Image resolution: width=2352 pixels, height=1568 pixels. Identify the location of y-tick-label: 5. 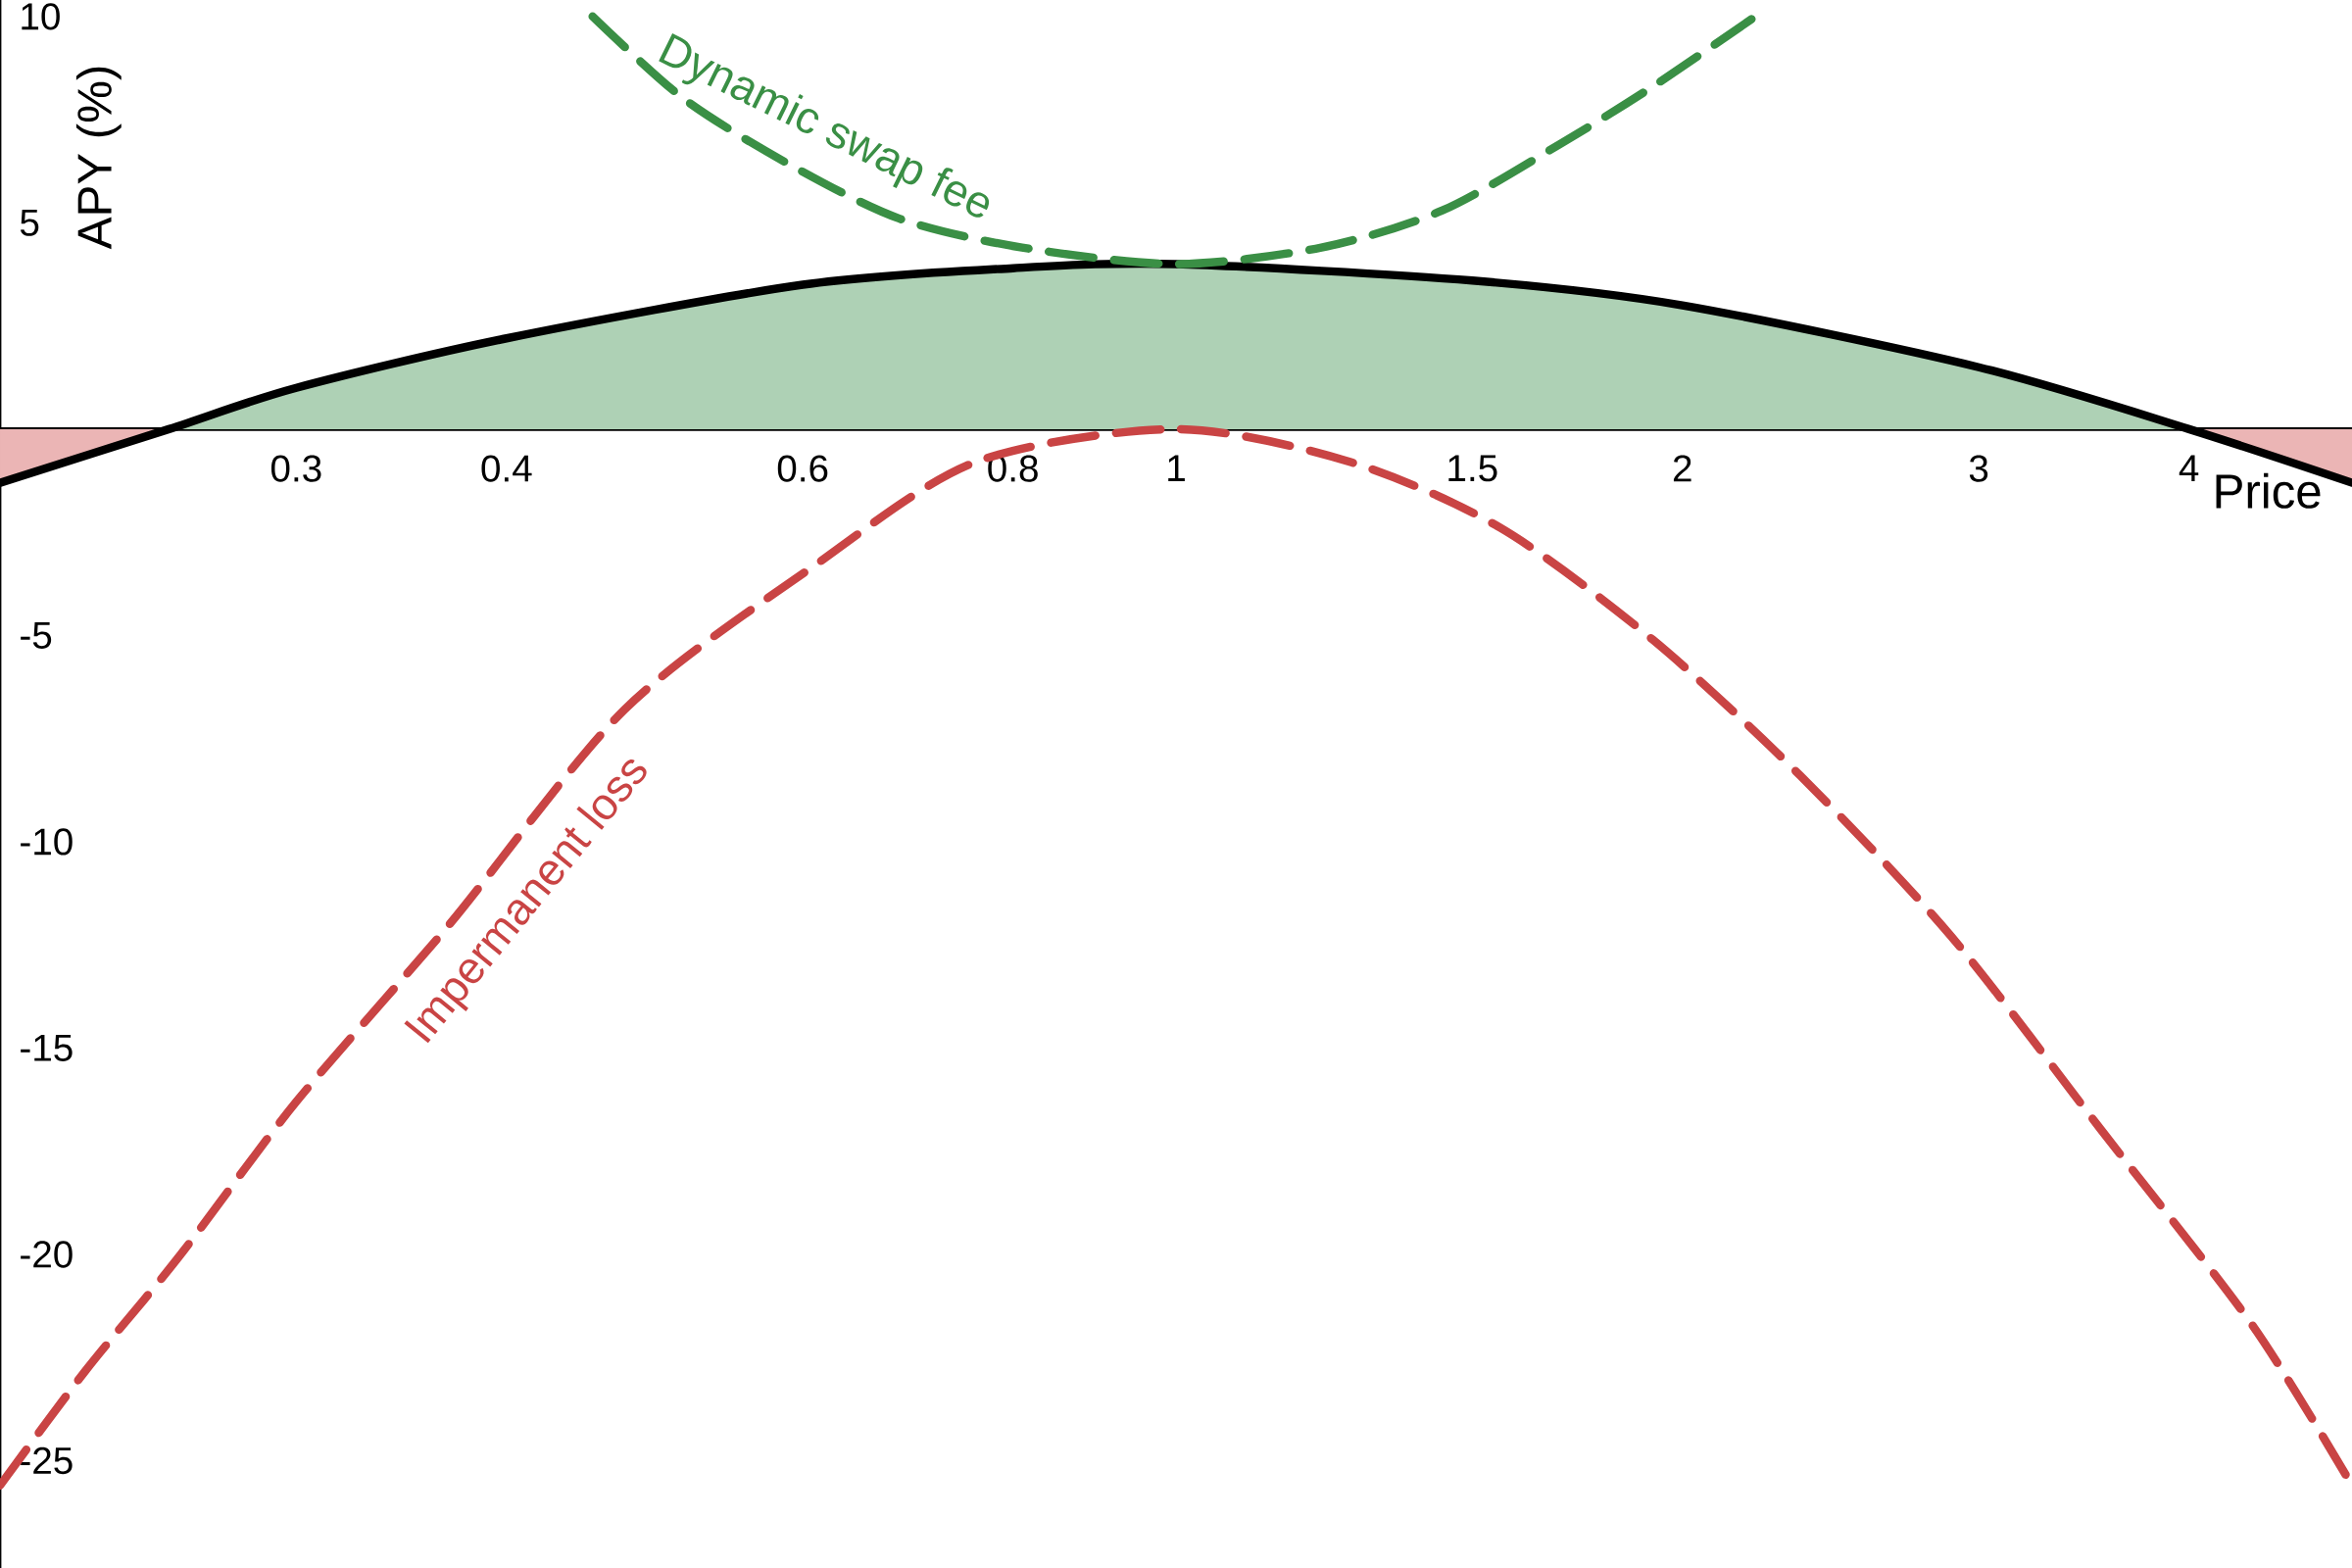
(29, 223).